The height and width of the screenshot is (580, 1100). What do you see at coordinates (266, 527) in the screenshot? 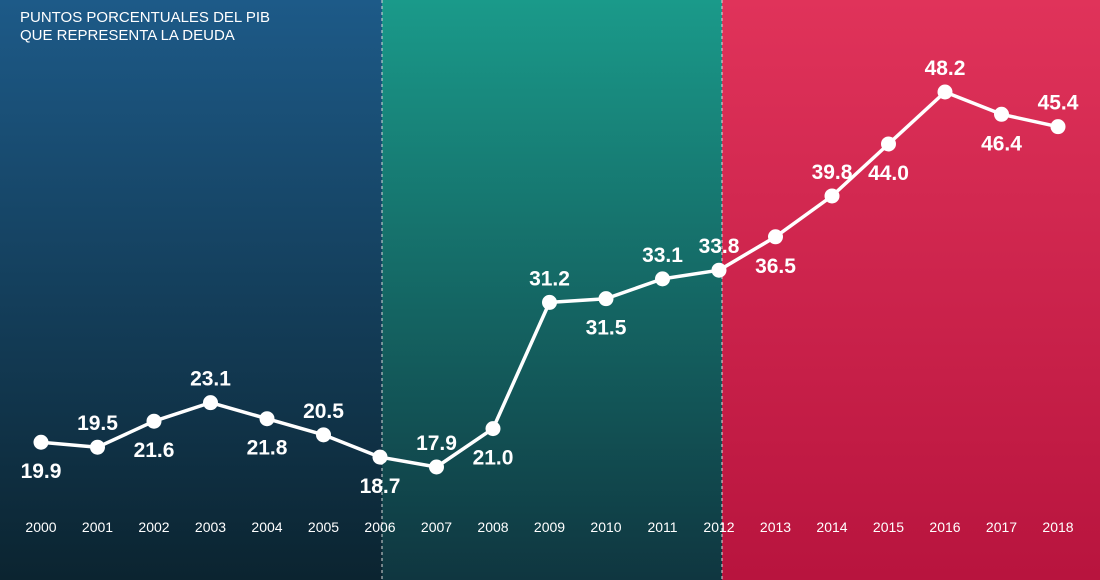
I see `x-tick-2004: 2004` at bounding box center [266, 527].